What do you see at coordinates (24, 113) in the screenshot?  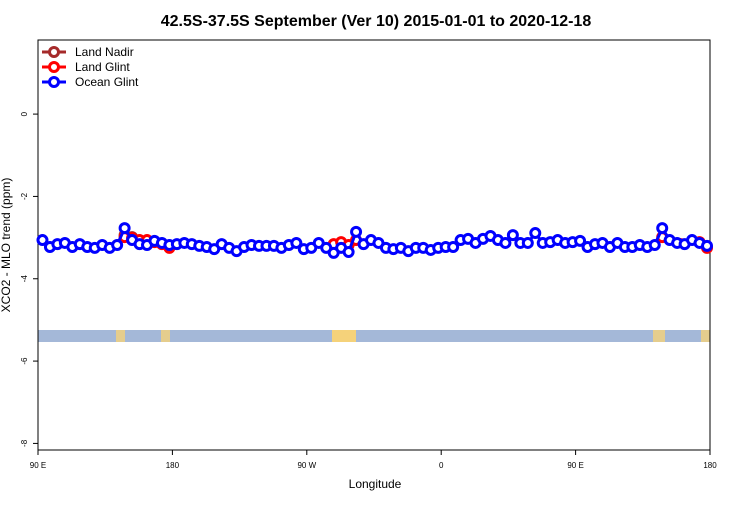 I see `y-tick-label: 0` at bounding box center [24, 113].